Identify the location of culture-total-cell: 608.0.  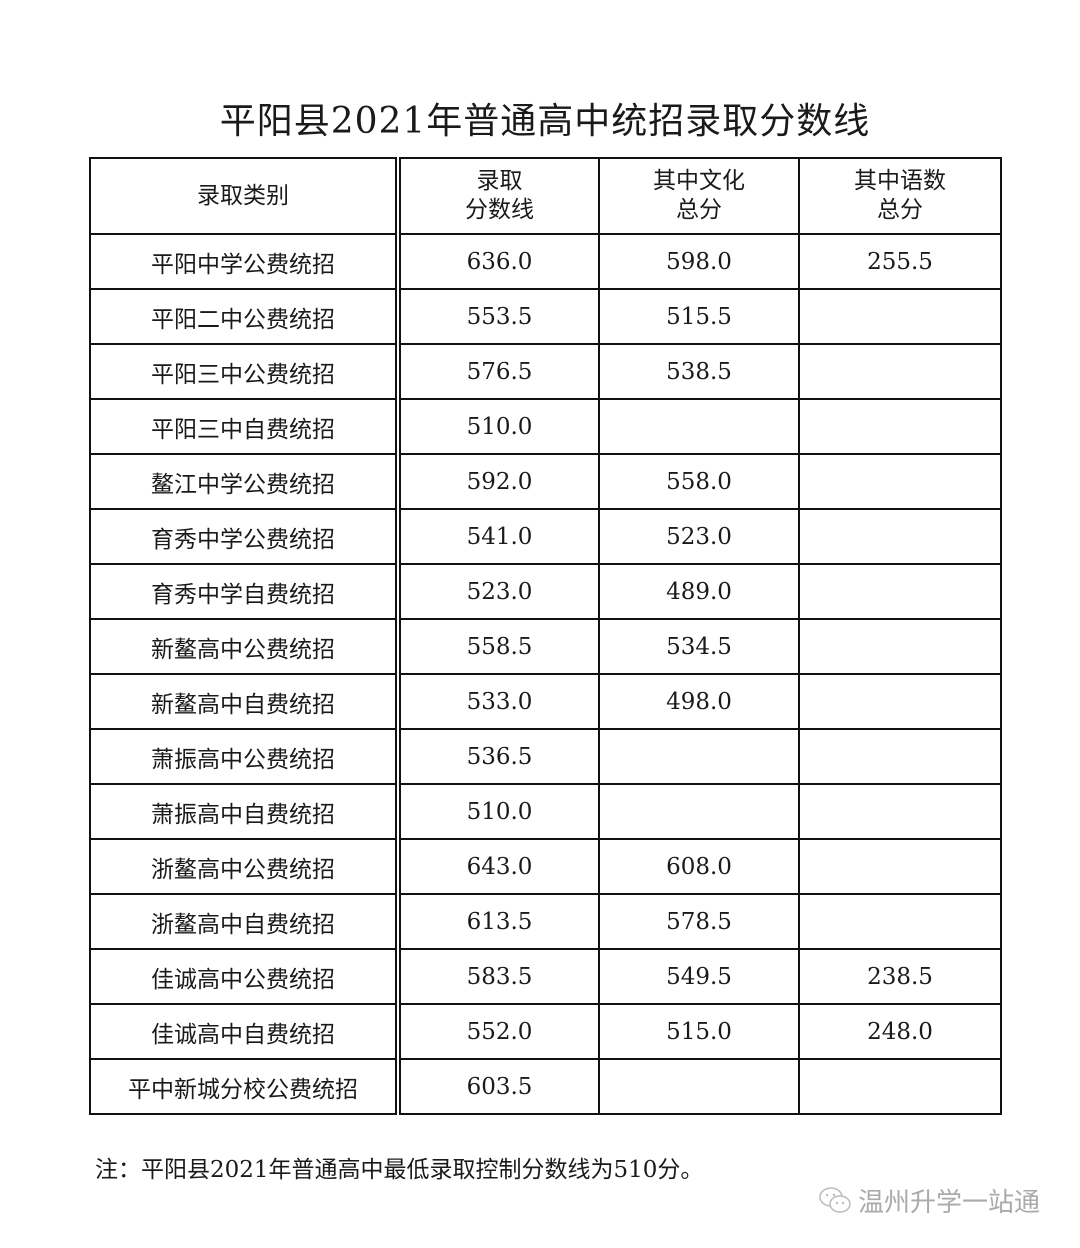
(699, 866).